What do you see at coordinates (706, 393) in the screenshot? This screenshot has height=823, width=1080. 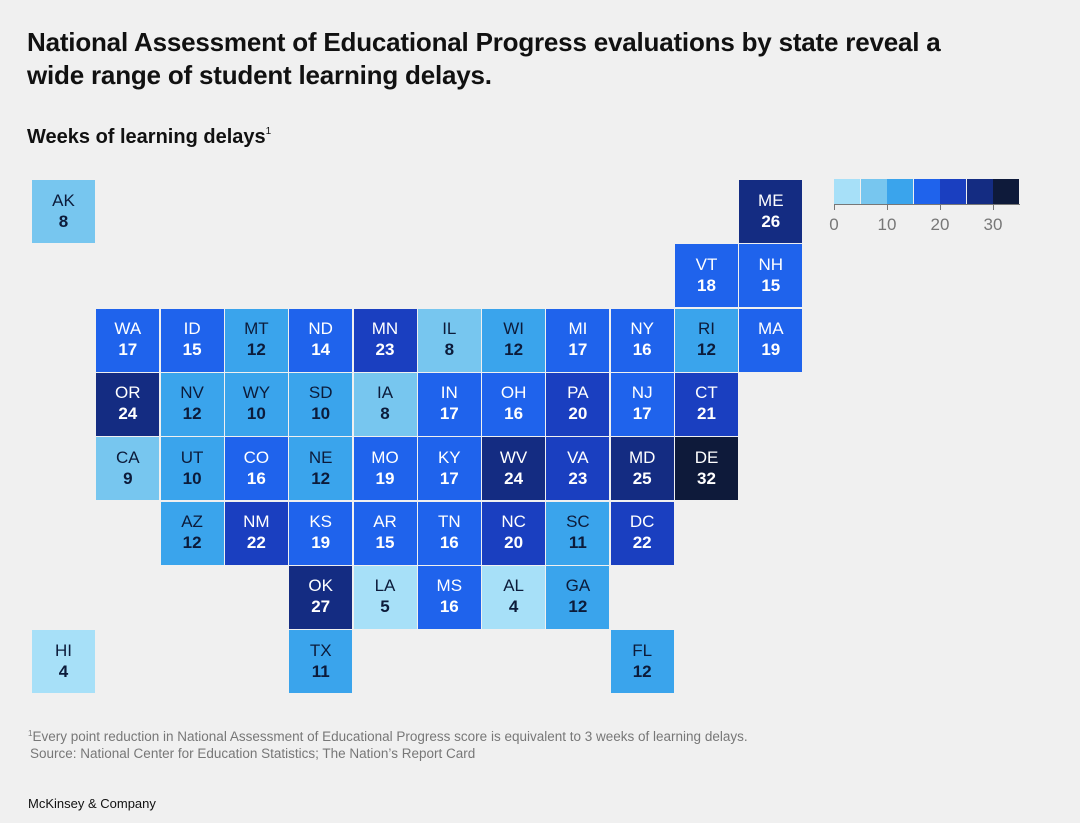 I see `state-abbr: CT` at bounding box center [706, 393].